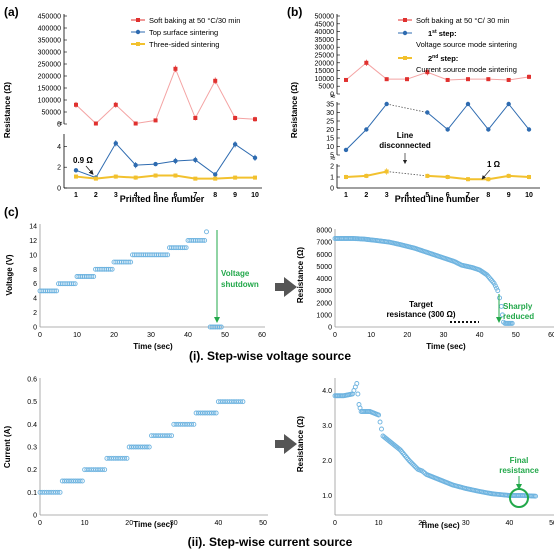  What do you see at coordinates (40, 335) in the screenshot?
I see `ci-left-xtick-label: 0` at bounding box center [40, 335].